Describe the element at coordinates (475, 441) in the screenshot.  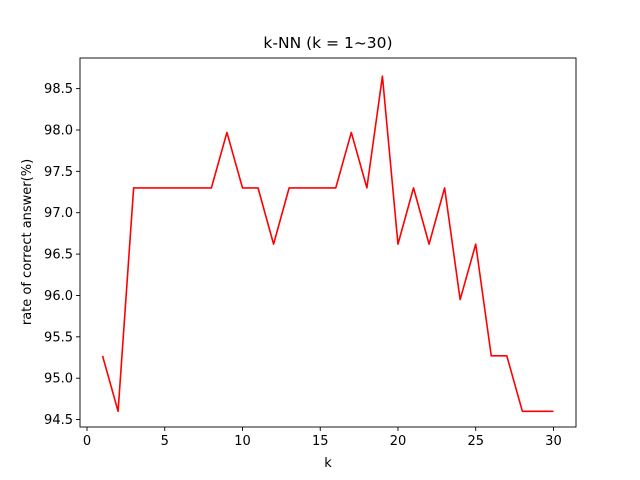
I see `x-tick-label: 25` at that location.